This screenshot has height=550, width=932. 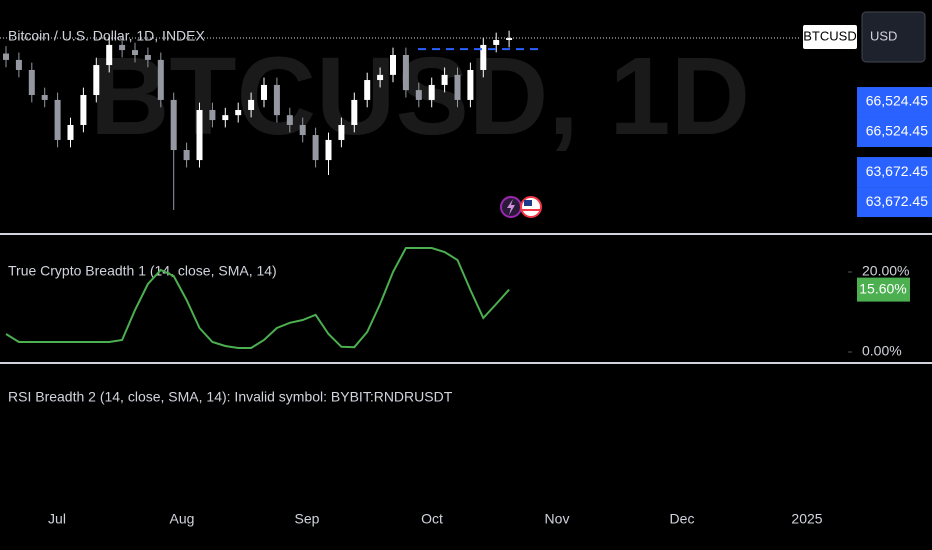 I want to click on currency-button-label: USD, so click(x=883, y=35).